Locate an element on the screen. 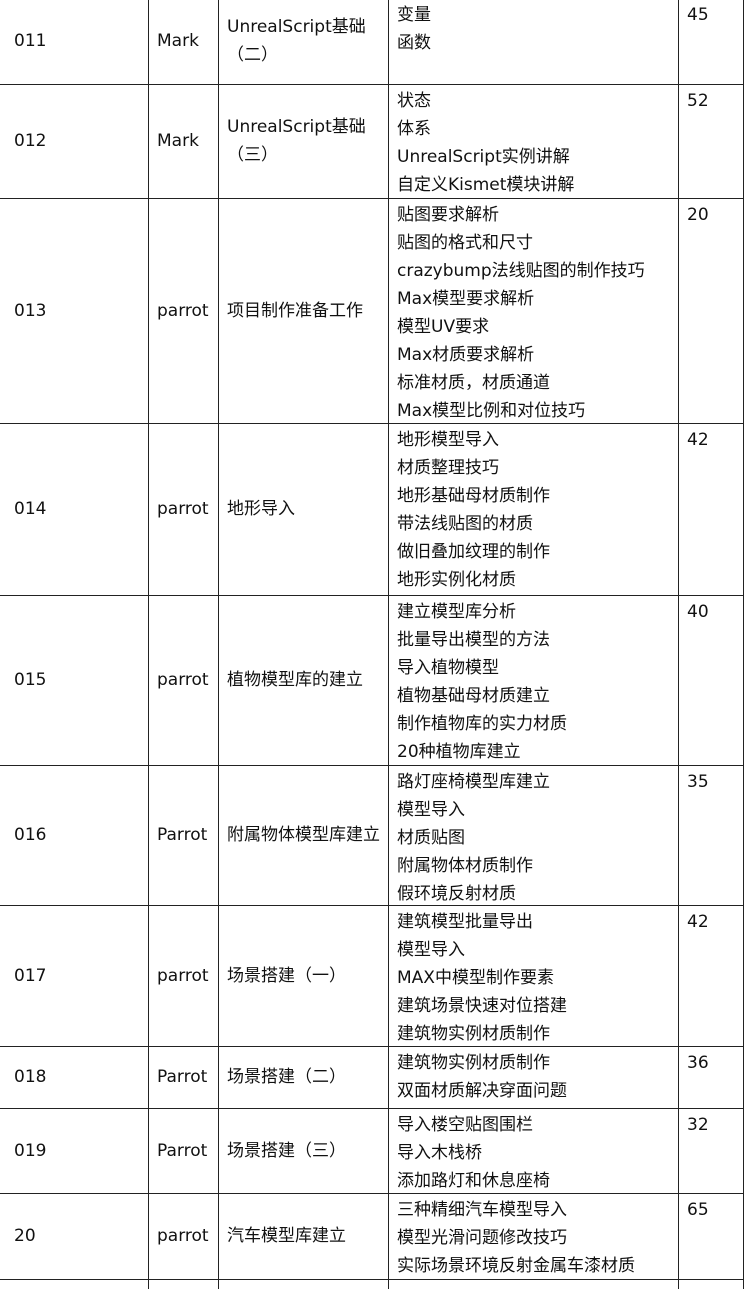 The image size is (744, 1289). table-row-partial is located at coordinates (372, 1284).